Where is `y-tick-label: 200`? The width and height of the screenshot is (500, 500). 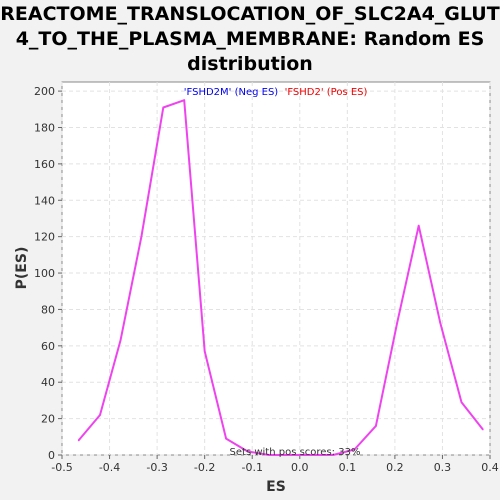 y-tick-label: 200 is located at coordinates (44, 91).